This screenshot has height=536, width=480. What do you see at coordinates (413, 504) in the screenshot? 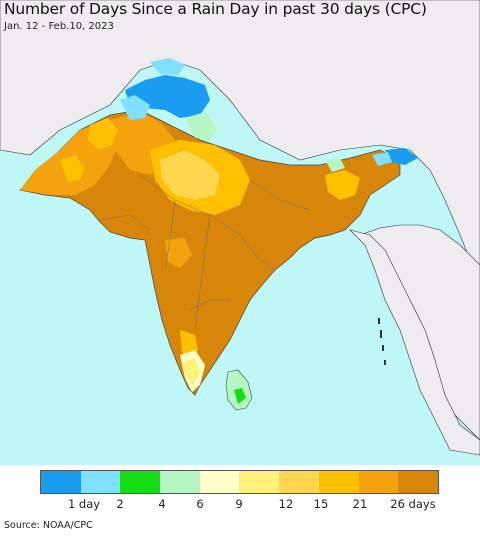
I see `legend-label-9: 26 days` at bounding box center [413, 504].